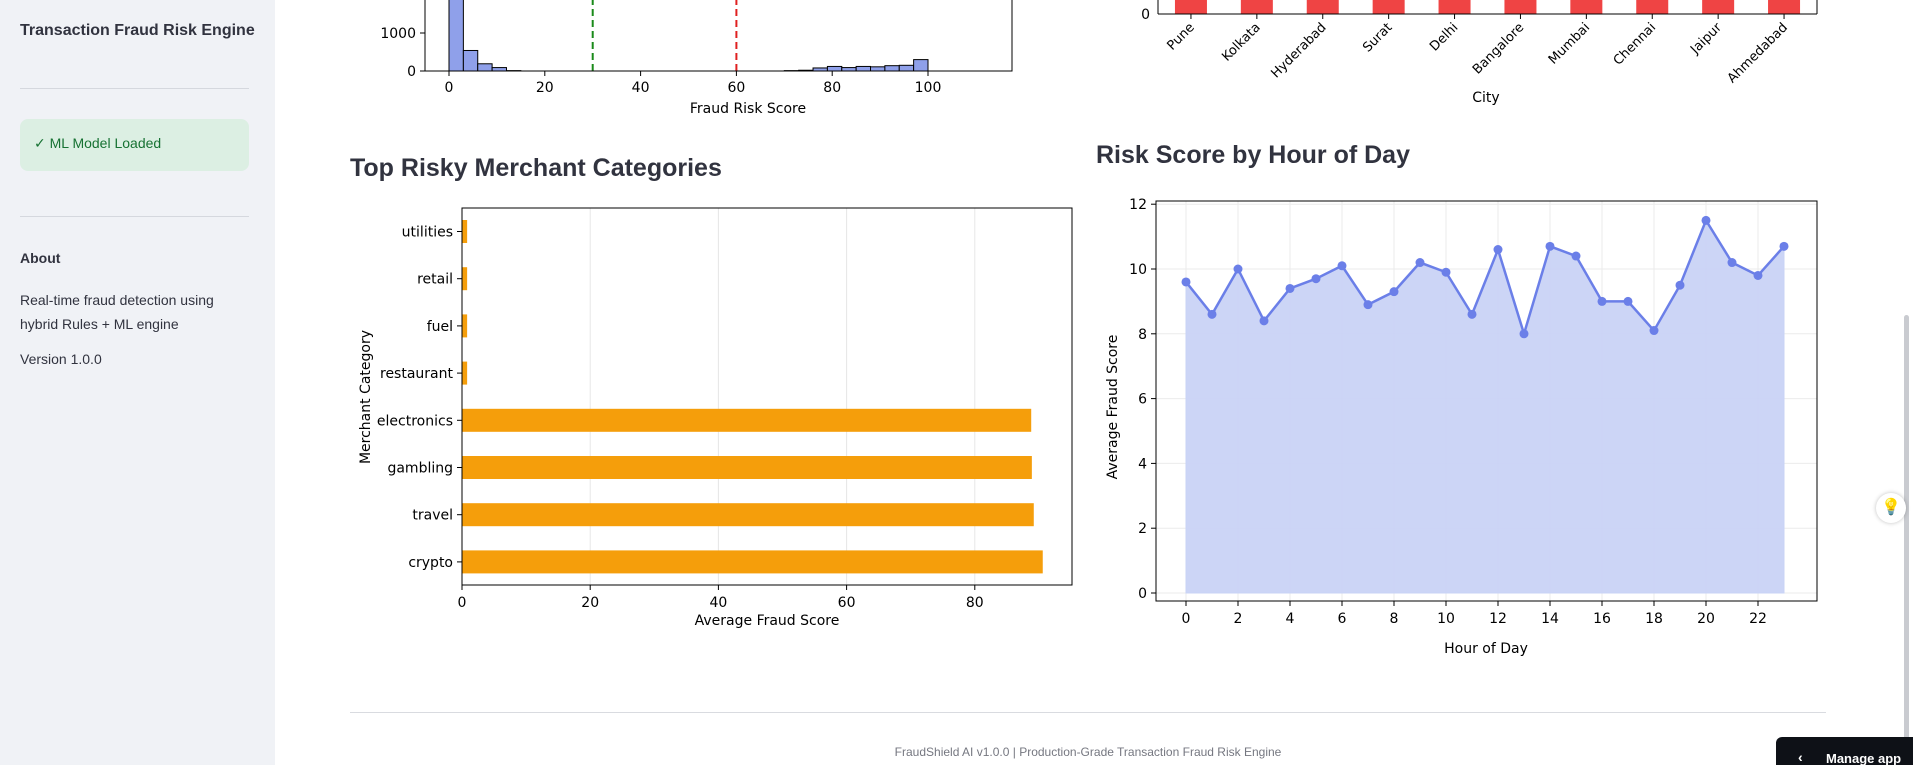 This screenshot has width=1913, height=766. What do you see at coordinates (1142, 464) in the screenshot?
I see `hour-ytick: 4` at bounding box center [1142, 464].